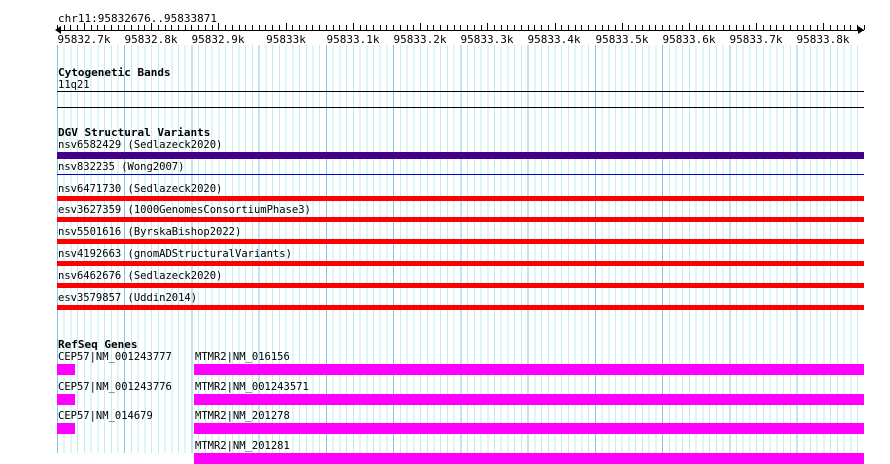 The width and height of the screenshot is (890, 464). I want to click on dgv-variant-label: nsv5501616 (ByrskaBishop2022), so click(150, 232).